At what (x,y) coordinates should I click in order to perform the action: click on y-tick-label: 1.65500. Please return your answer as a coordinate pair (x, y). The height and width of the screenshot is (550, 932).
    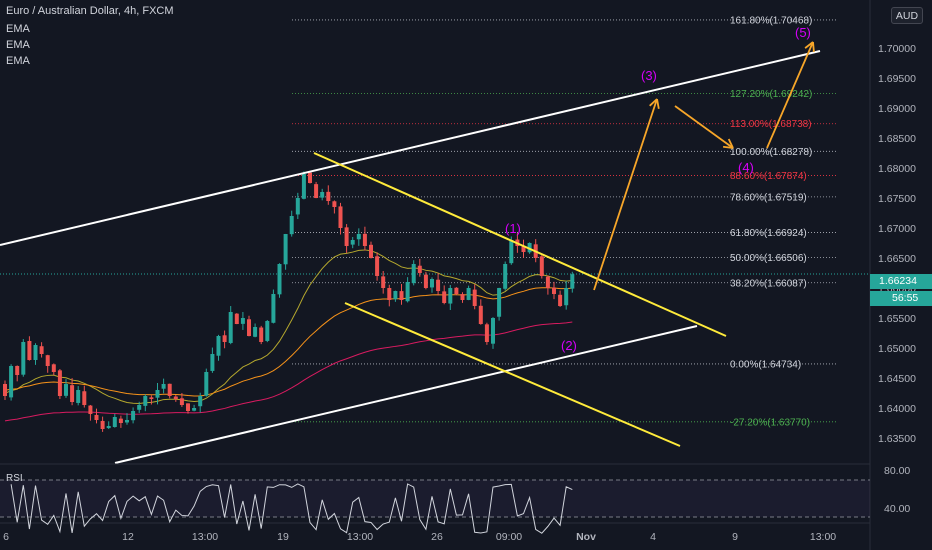
    Looking at the image, I should click on (897, 319).